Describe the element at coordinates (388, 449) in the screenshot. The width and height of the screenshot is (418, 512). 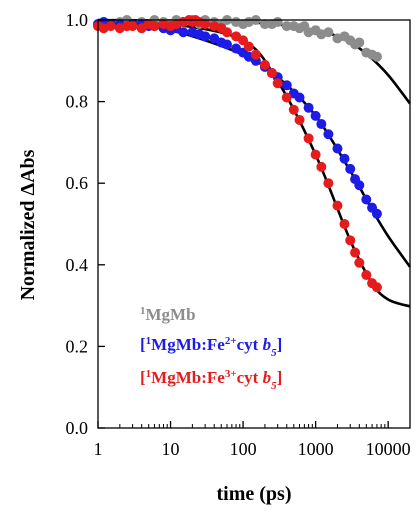
I see `x-tick-label: 10000` at that location.